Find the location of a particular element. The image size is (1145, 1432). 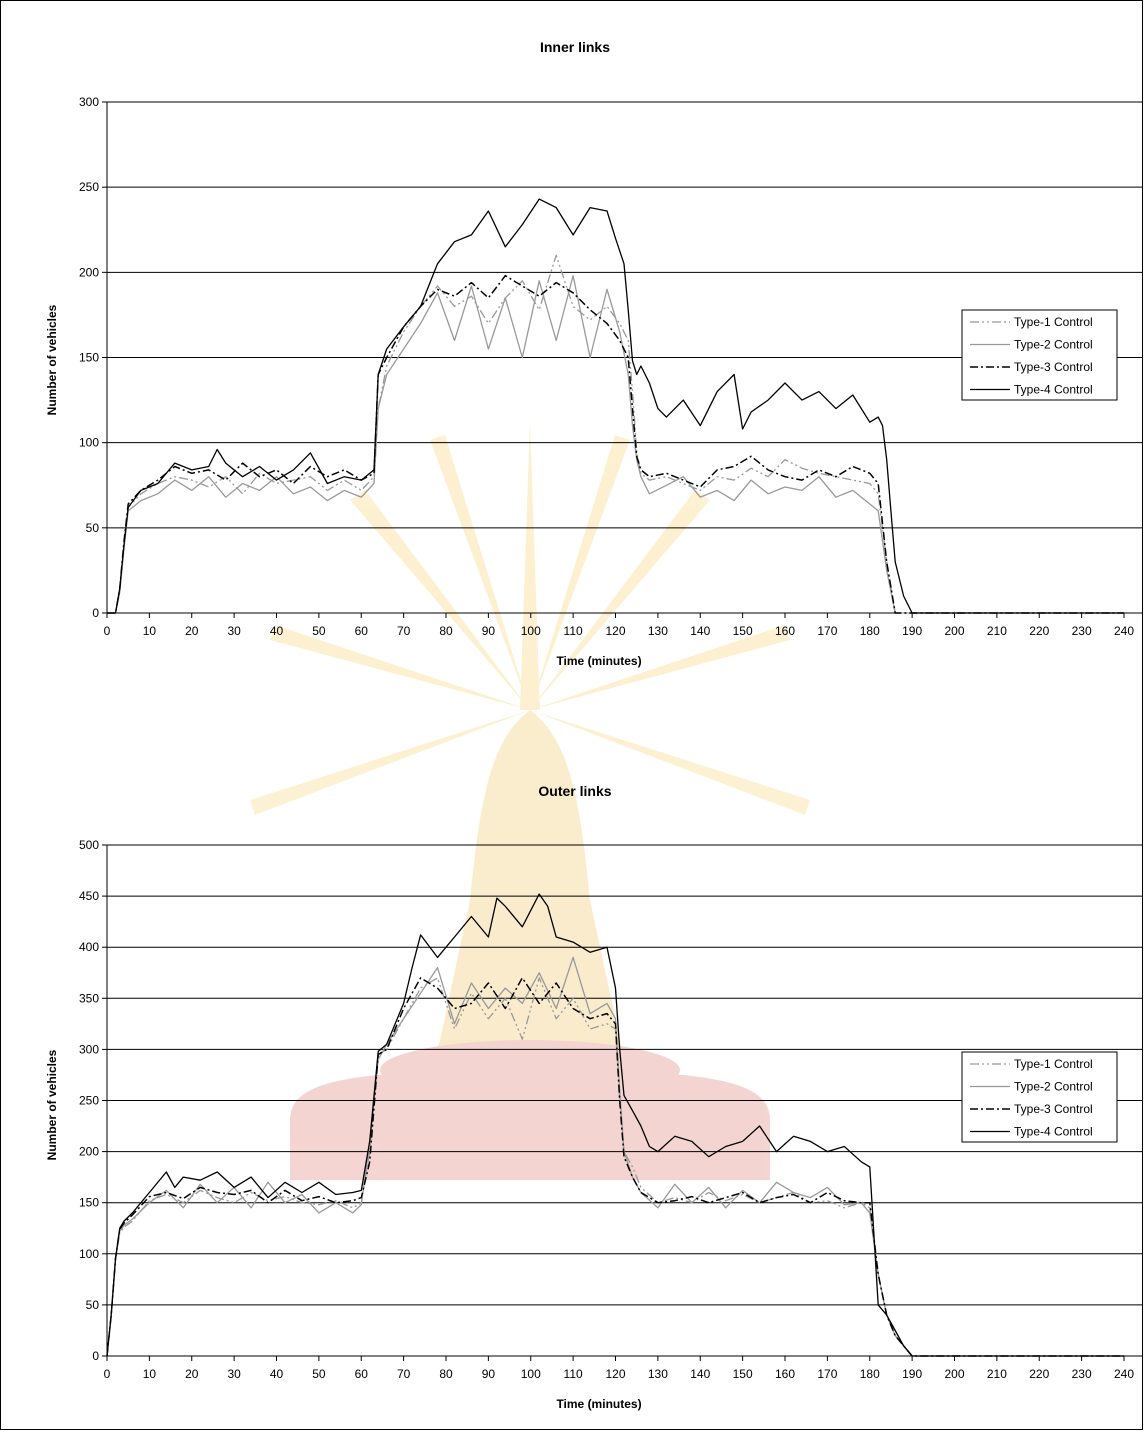

y-tick-label: 350 is located at coordinates (89, 998).